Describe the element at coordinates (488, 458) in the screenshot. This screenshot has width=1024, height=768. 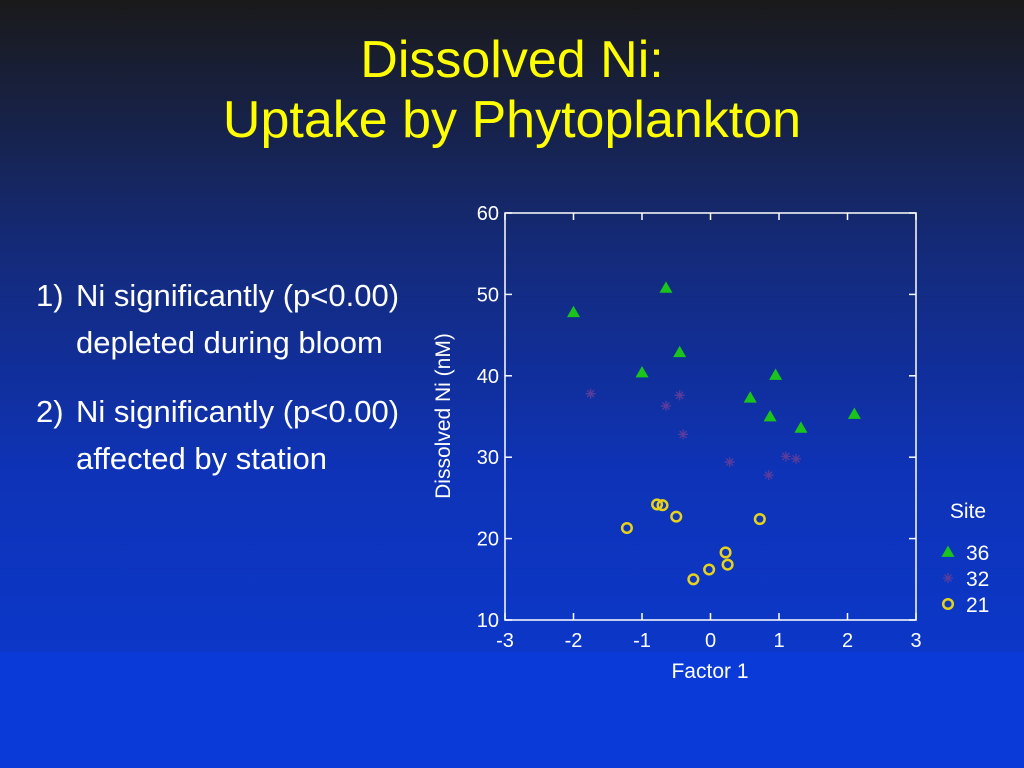
I see `y-tick-label: 30` at that location.